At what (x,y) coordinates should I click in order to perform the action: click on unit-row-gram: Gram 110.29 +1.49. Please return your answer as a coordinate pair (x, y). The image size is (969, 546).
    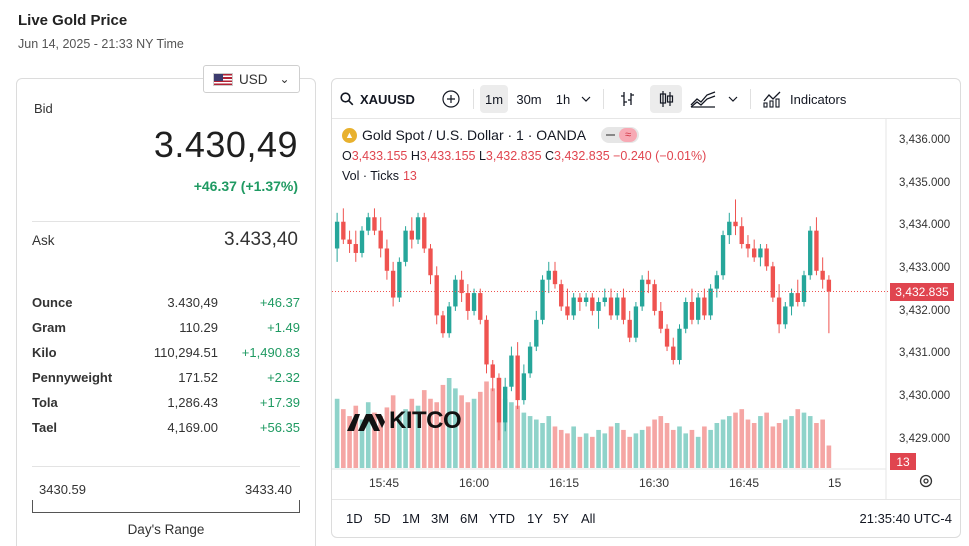
    Looking at the image, I should click on (166, 330).